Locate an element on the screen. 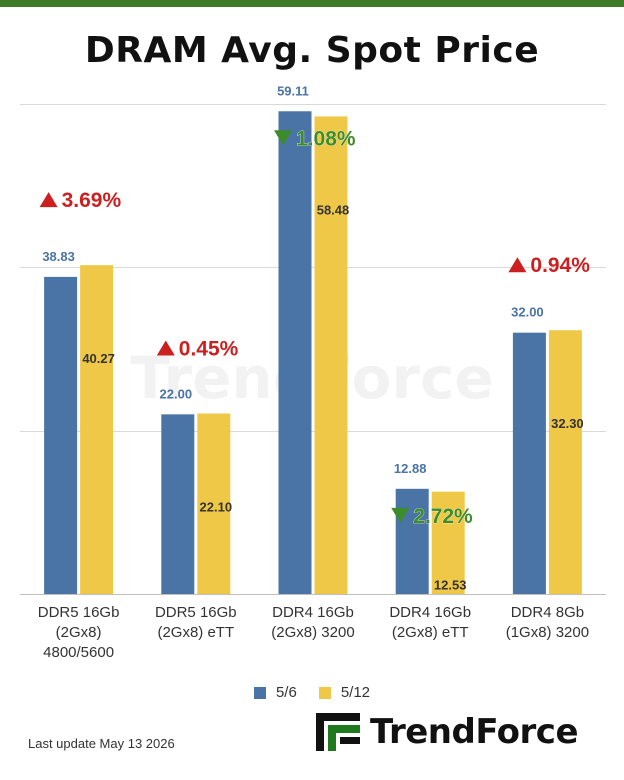  data-label-series-1: 22.00 is located at coordinates (176, 393).